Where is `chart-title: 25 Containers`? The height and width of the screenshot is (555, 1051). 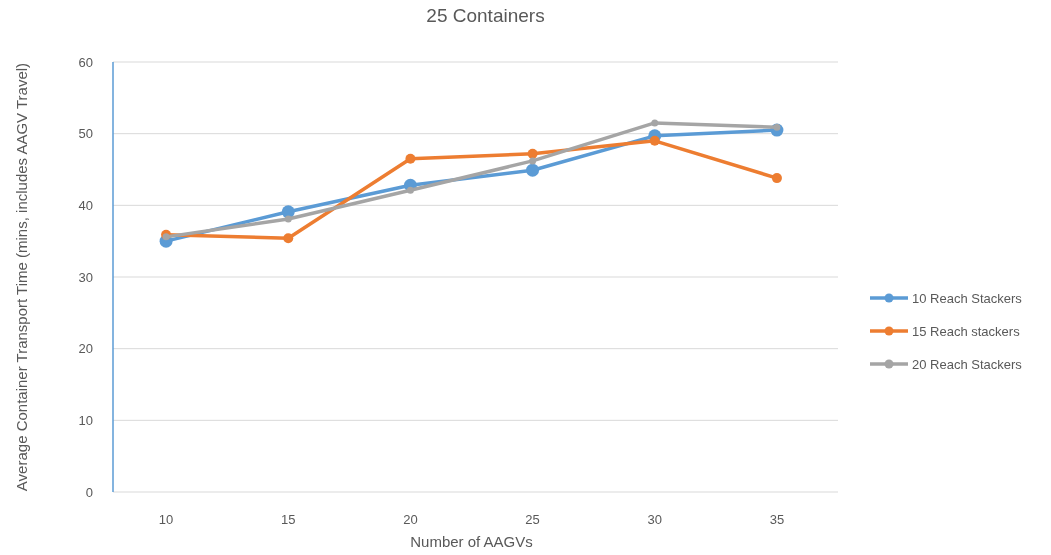
chart-title: 25 Containers is located at coordinates (485, 15).